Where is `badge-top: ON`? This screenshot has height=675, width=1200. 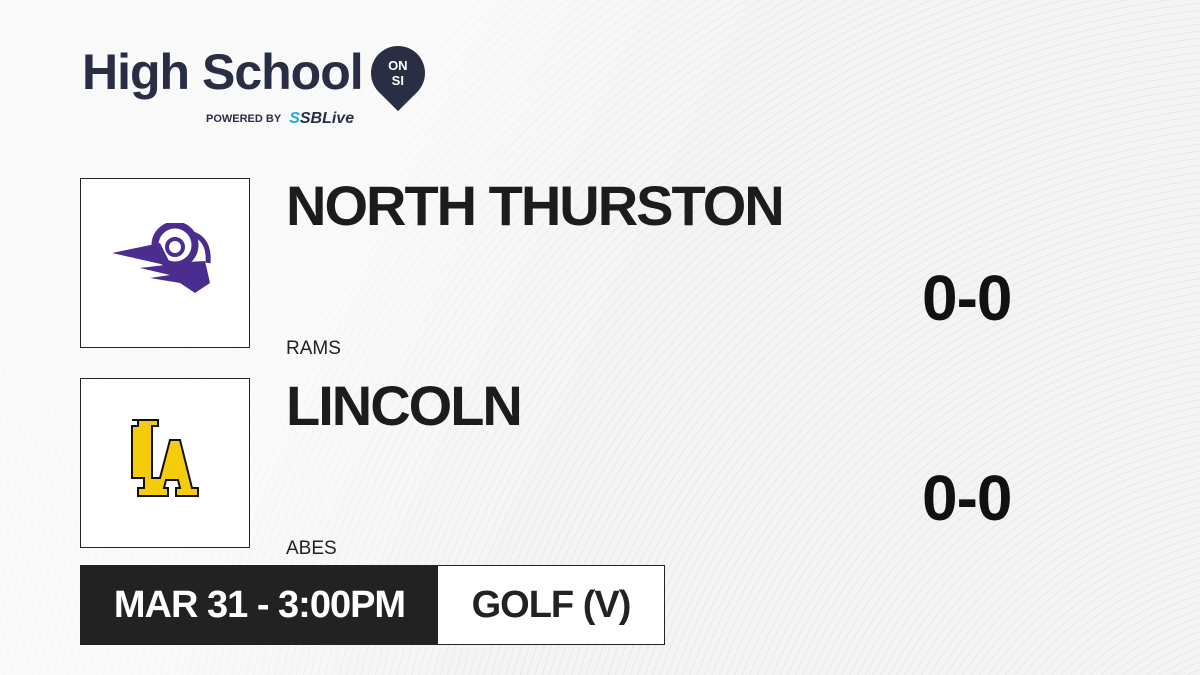 badge-top: ON is located at coordinates (397, 65).